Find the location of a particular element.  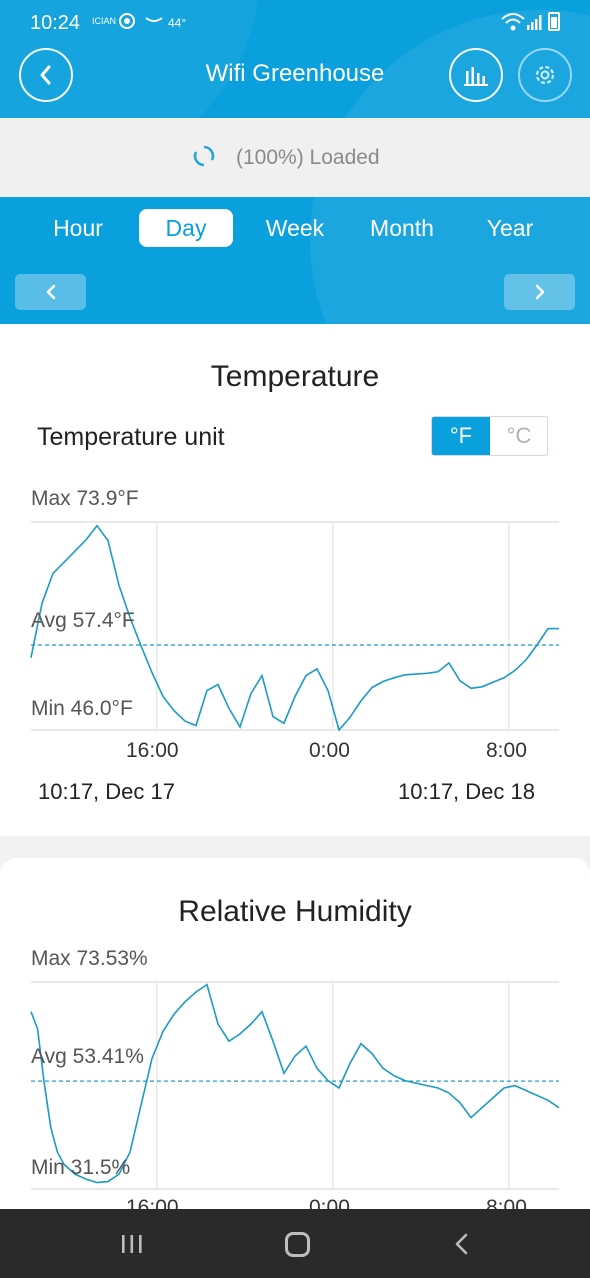

temperature-unit-toggle: °F °C is located at coordinates (489, 436).